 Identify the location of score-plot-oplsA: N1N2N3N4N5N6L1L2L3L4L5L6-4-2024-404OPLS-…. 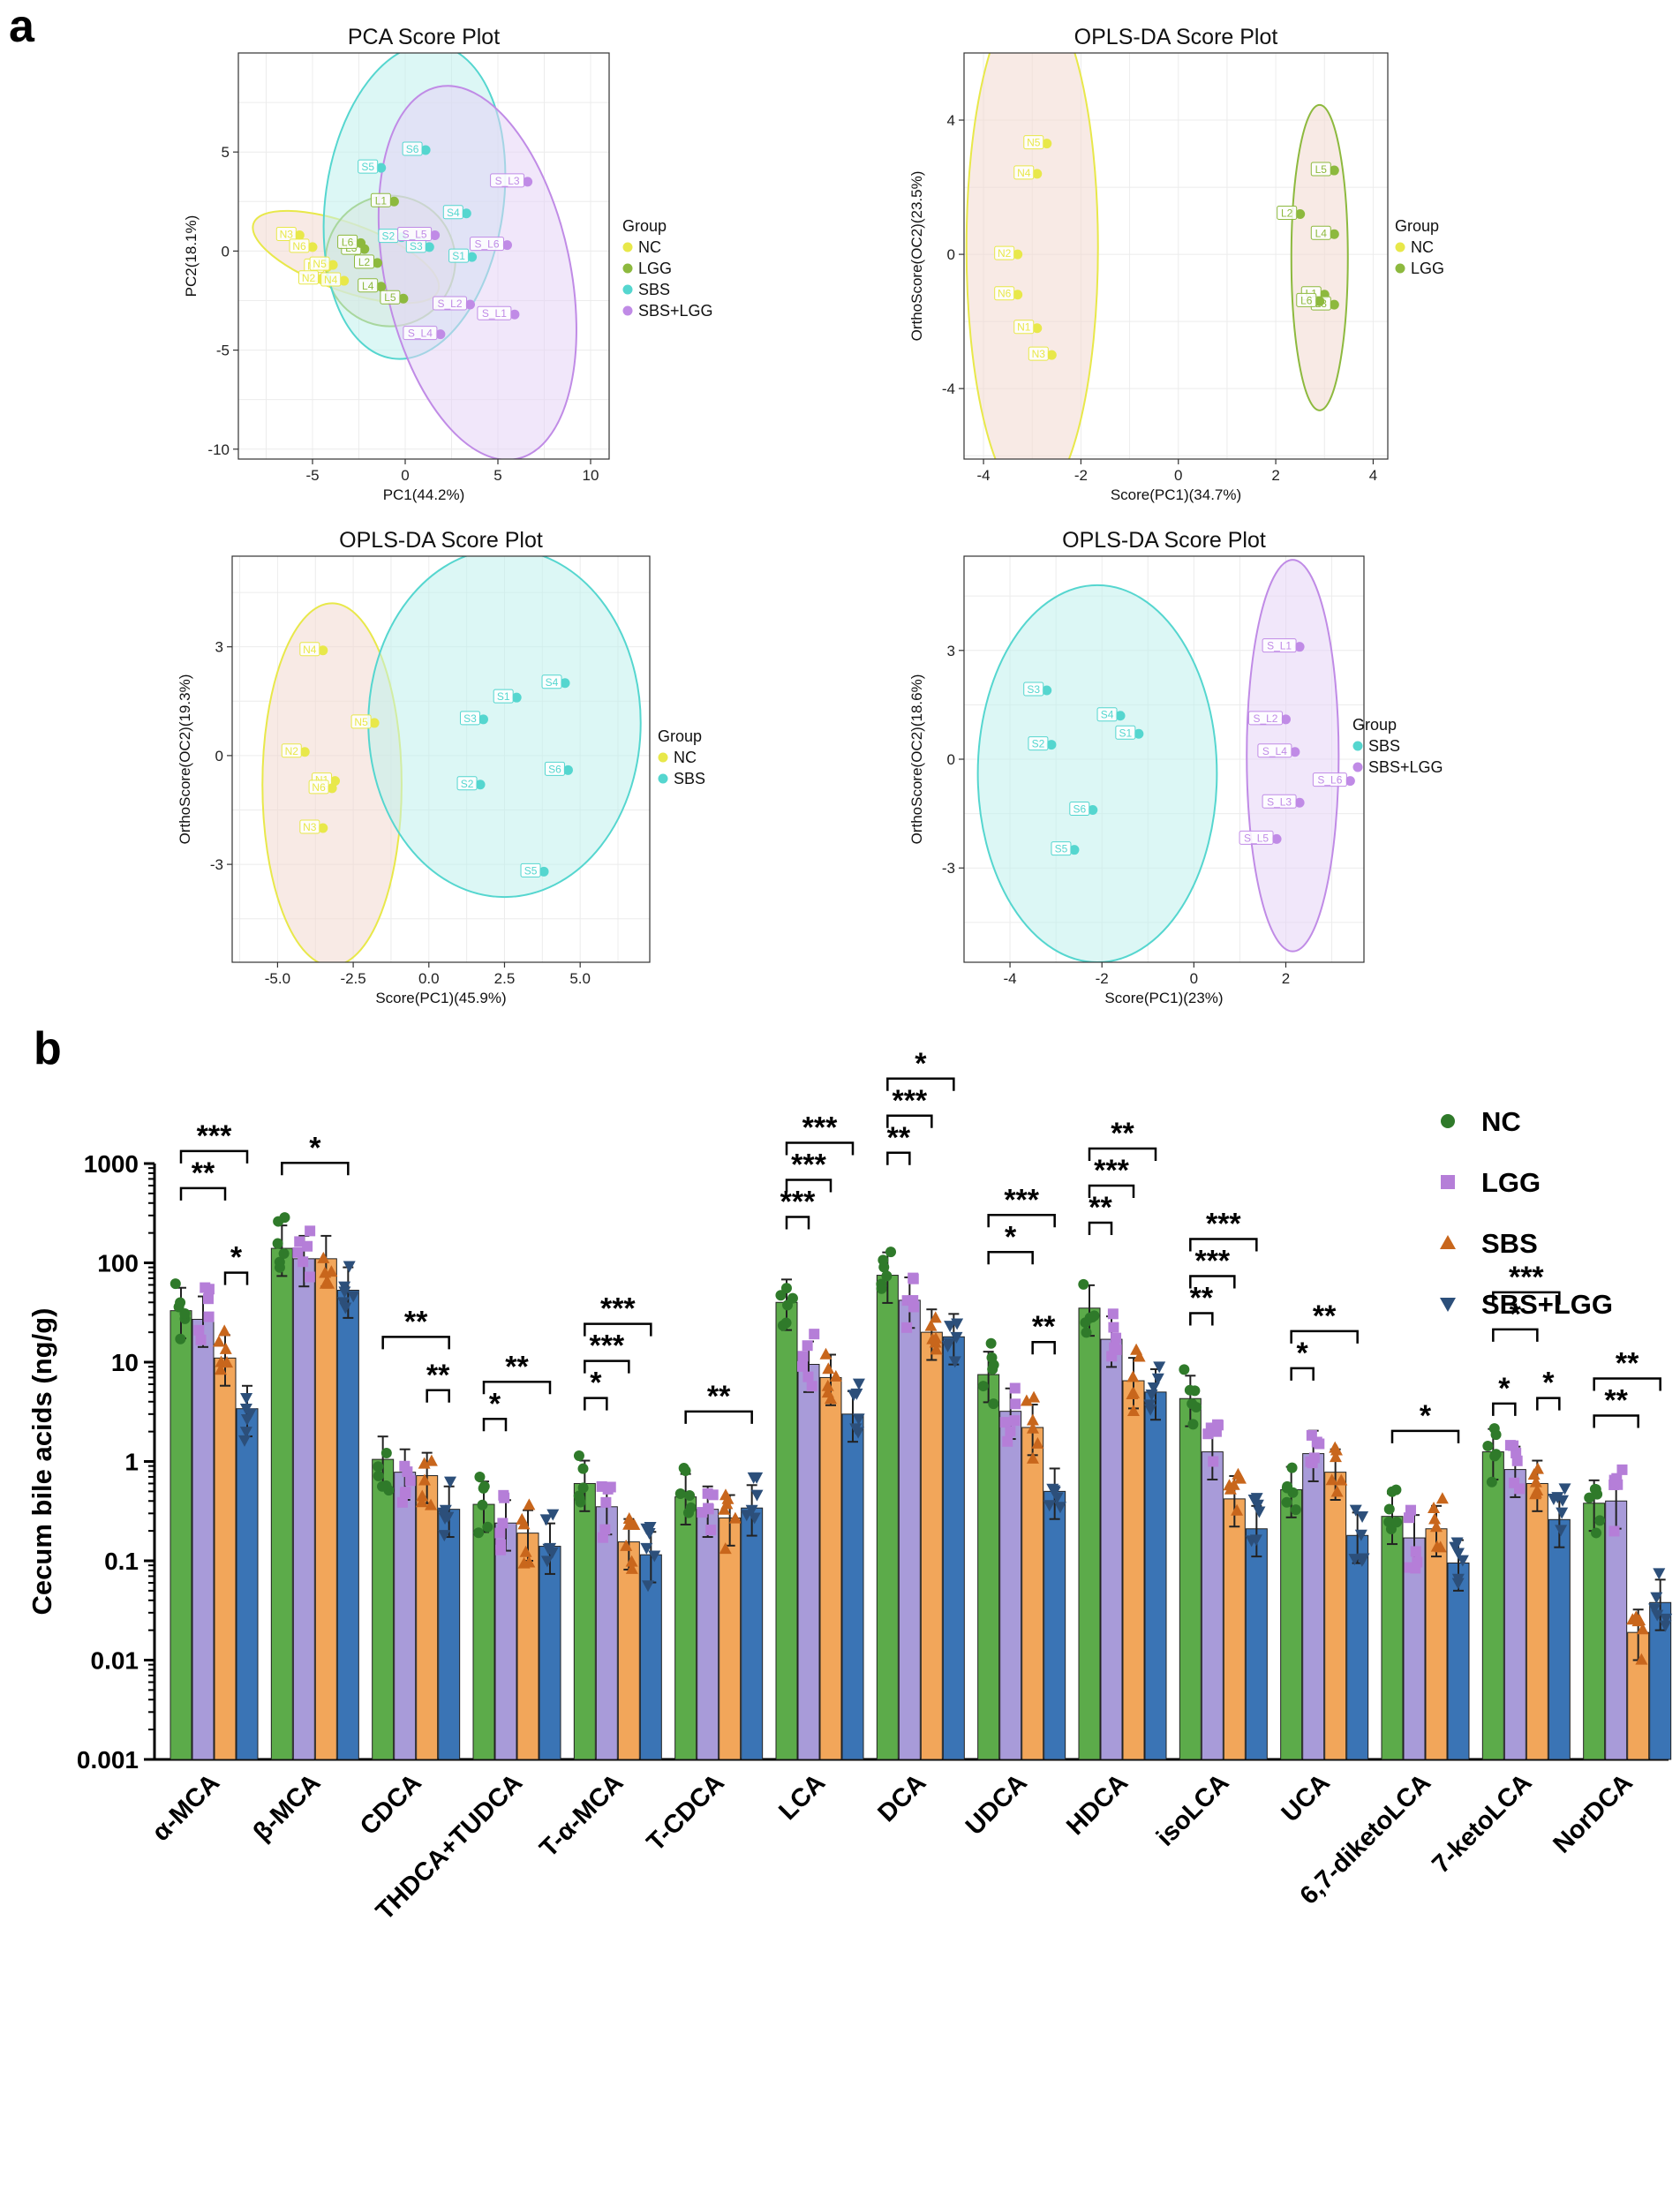
(1176, 264).